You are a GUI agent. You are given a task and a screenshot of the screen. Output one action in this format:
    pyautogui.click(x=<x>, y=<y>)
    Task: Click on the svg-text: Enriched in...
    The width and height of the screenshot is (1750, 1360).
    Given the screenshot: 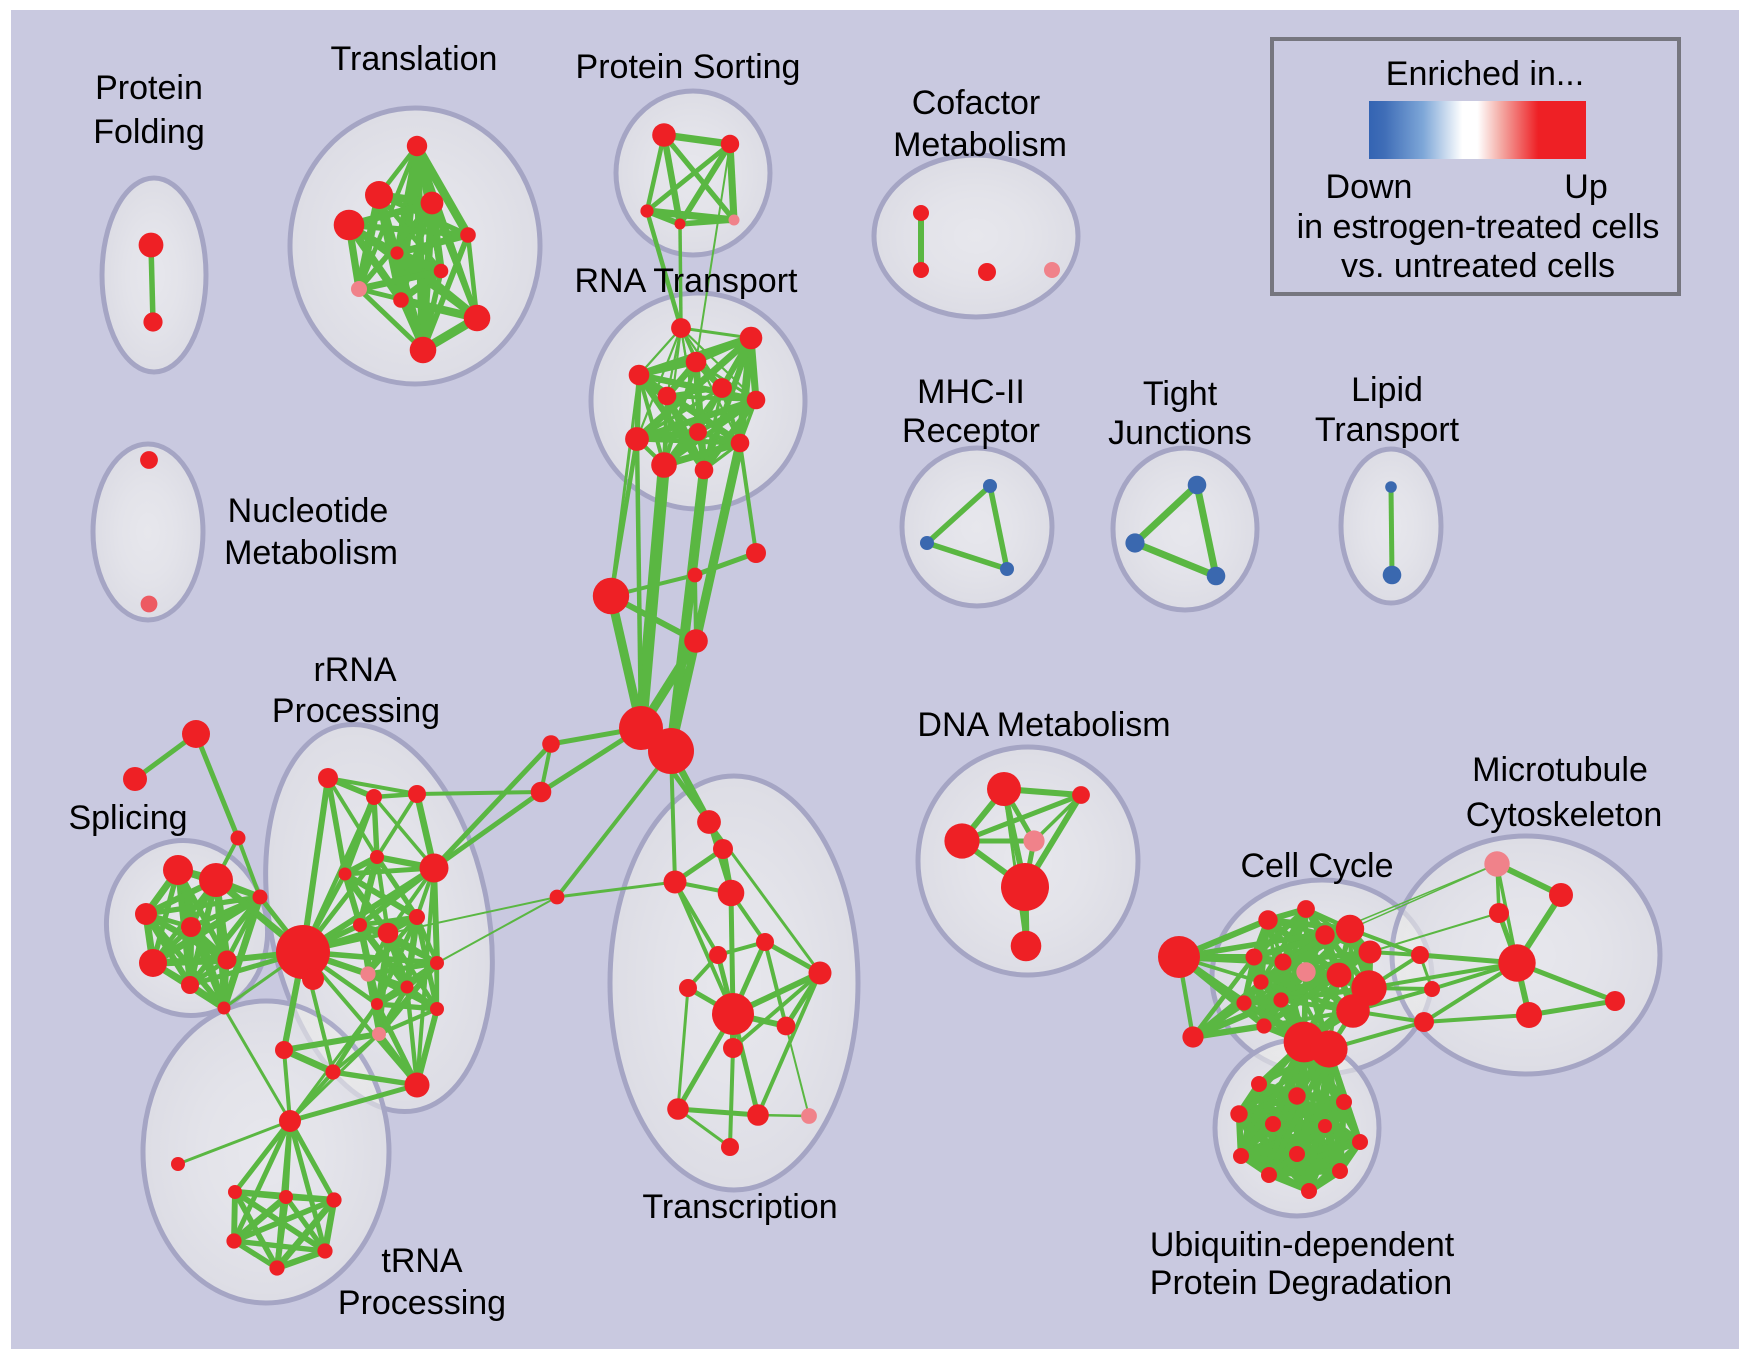 What is the action you would take?
    pyautogui.click(x=1485, y=74)
    